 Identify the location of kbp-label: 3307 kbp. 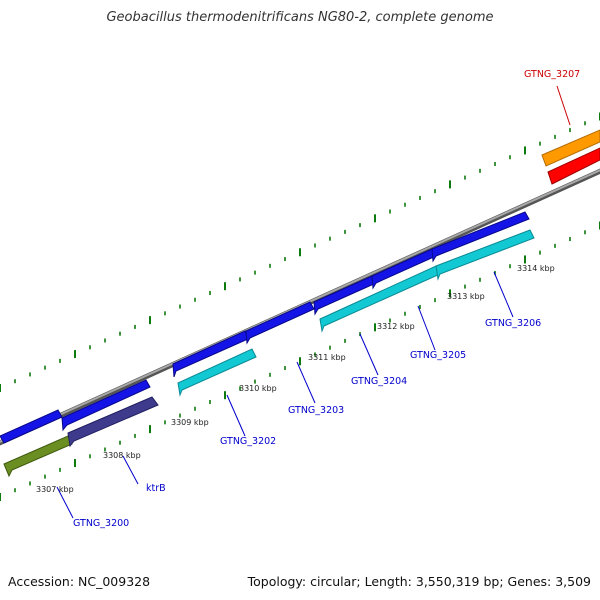
(55, 489).